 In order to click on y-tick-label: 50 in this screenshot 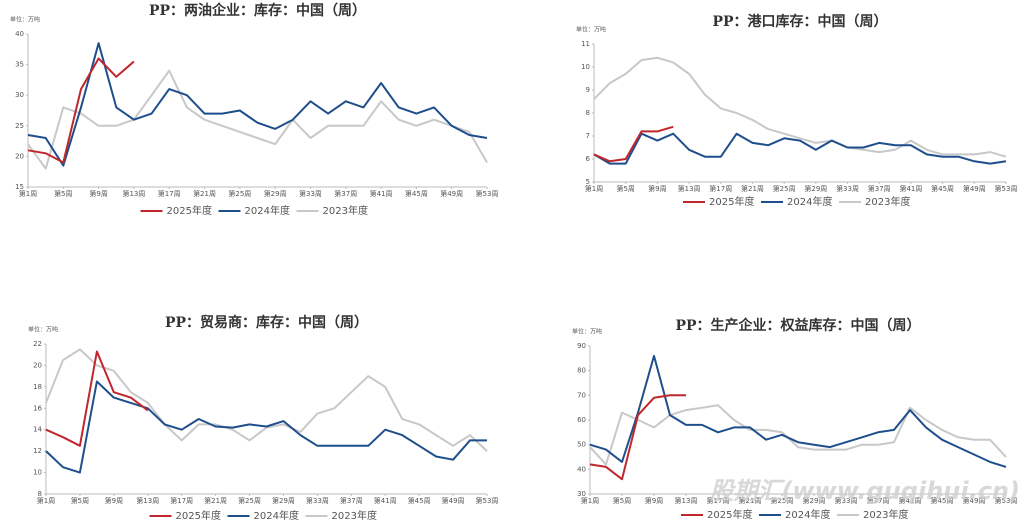, I will do `click(581, 445)`.